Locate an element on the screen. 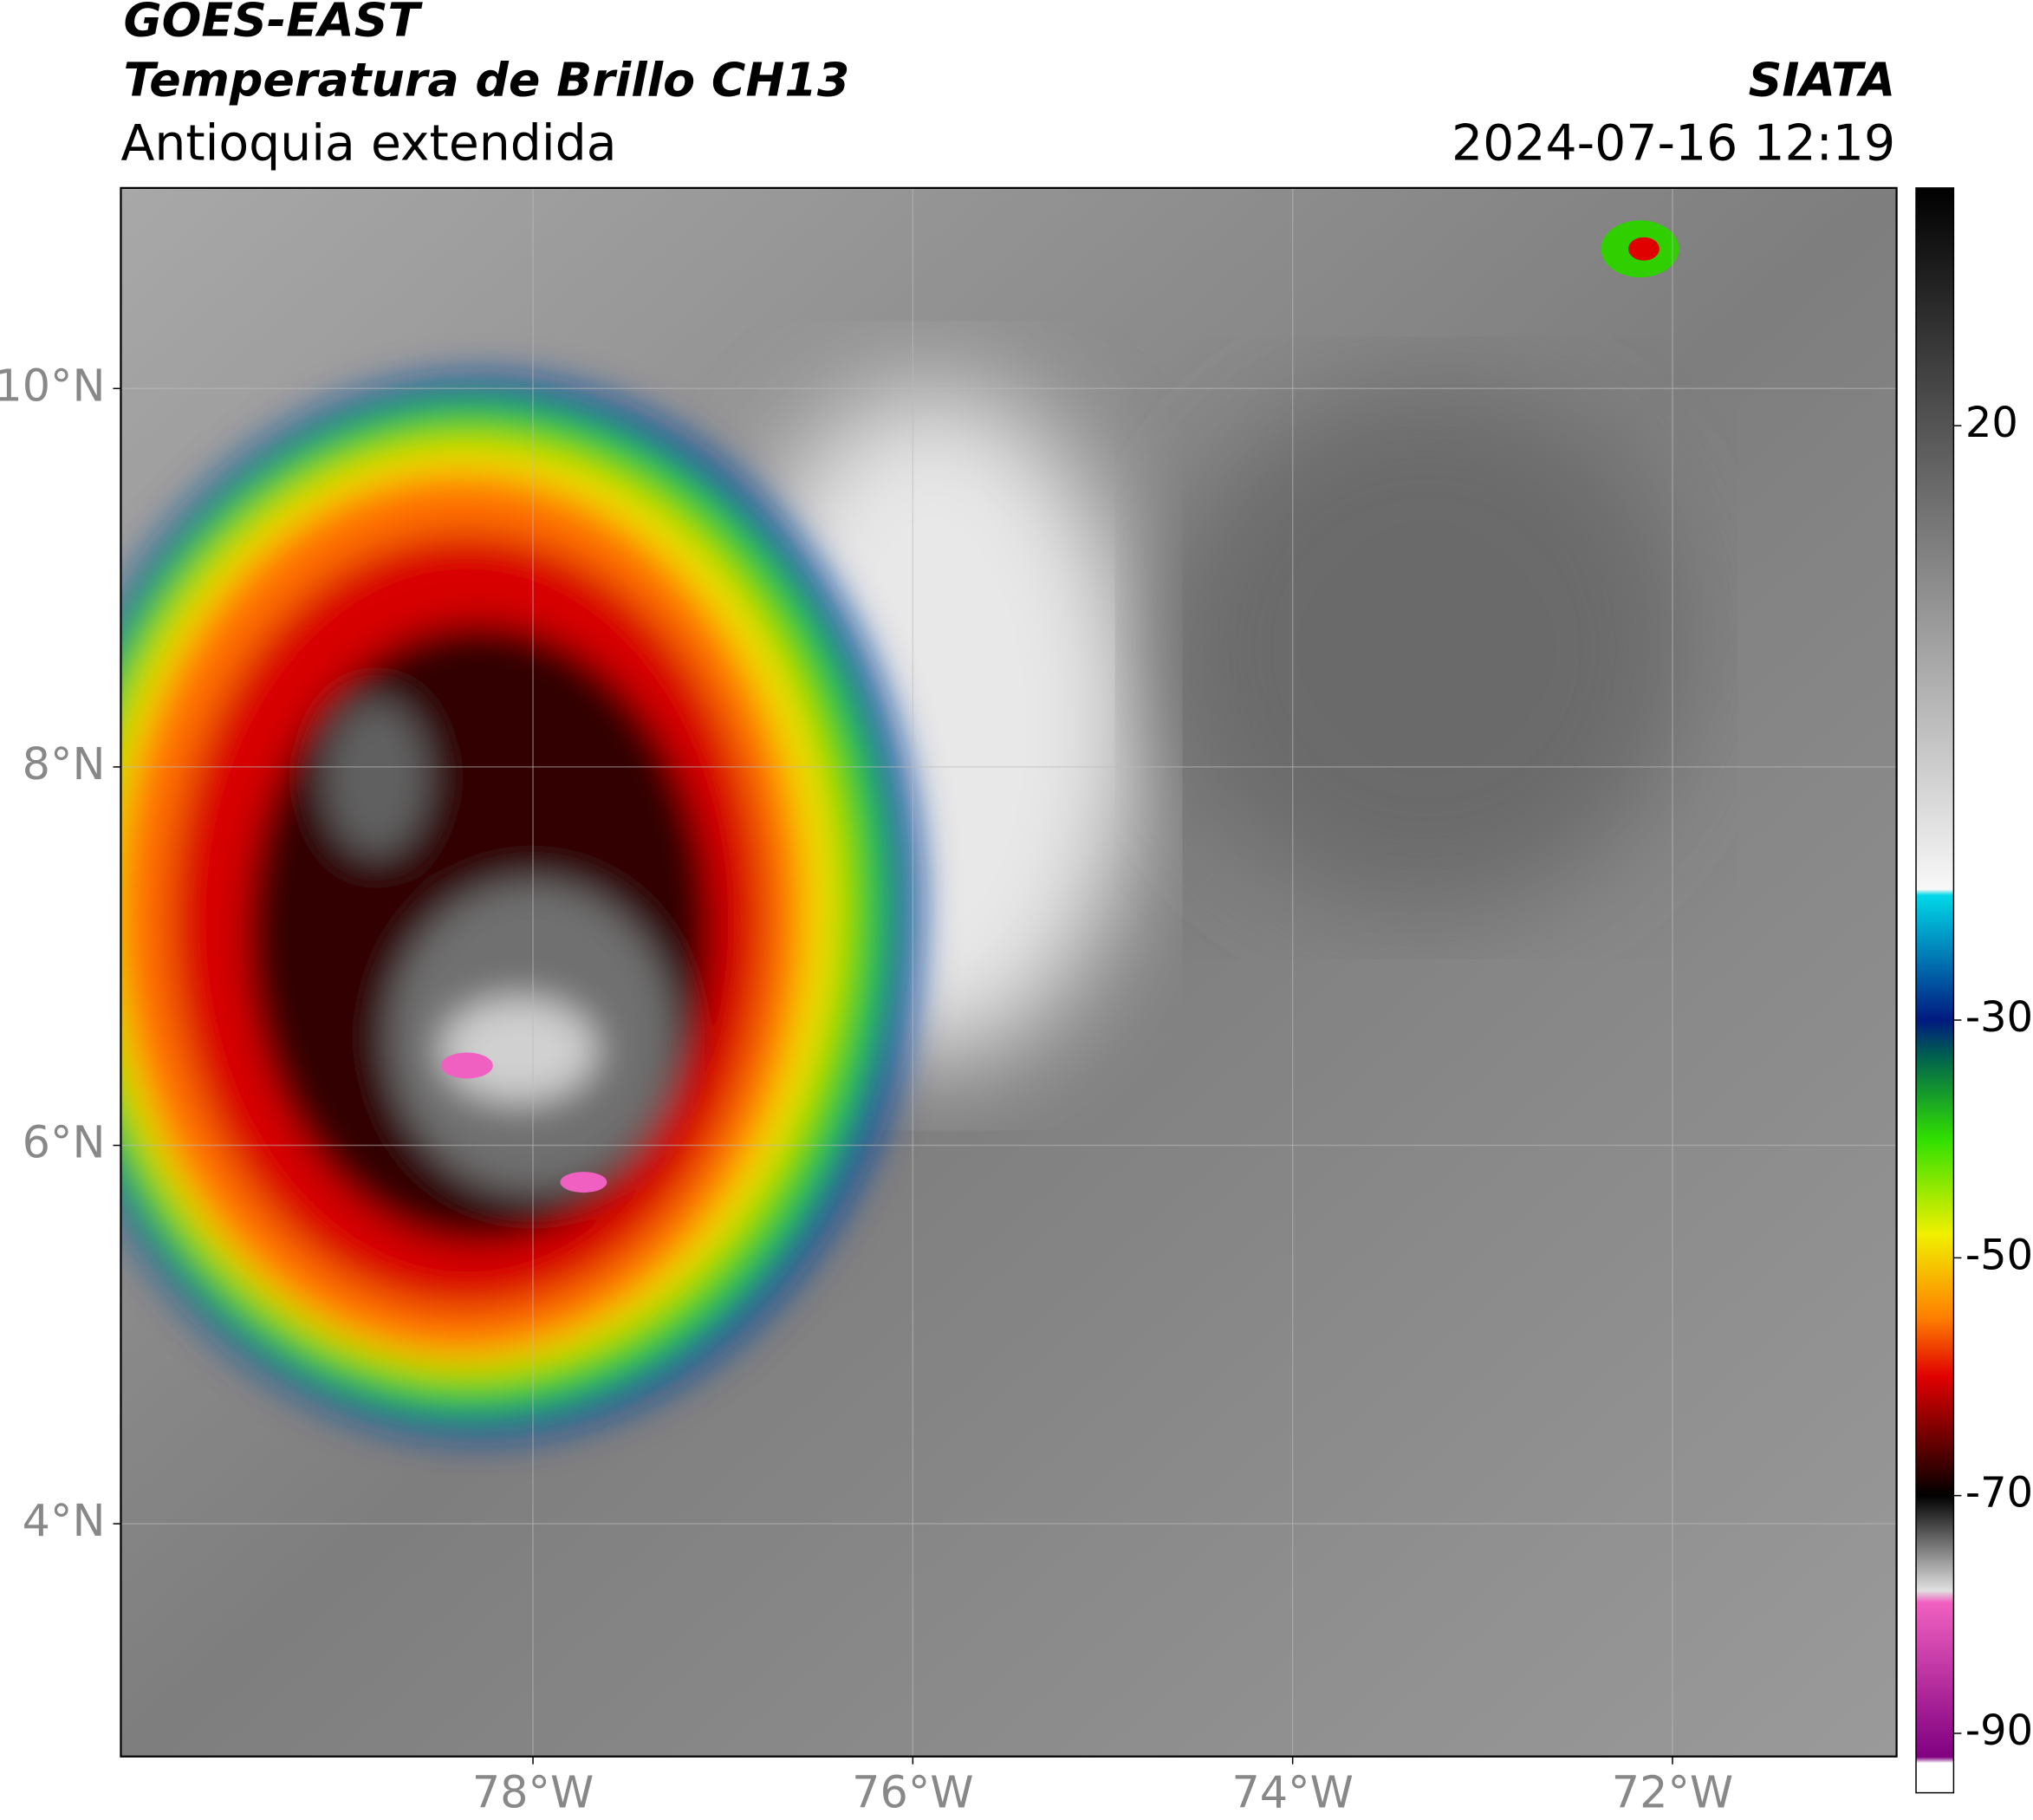 Image resolution: width=2033 pixels, height=1820 pixels. colorbar-tick-label: -90 is located at coordinates (1999, 1731).